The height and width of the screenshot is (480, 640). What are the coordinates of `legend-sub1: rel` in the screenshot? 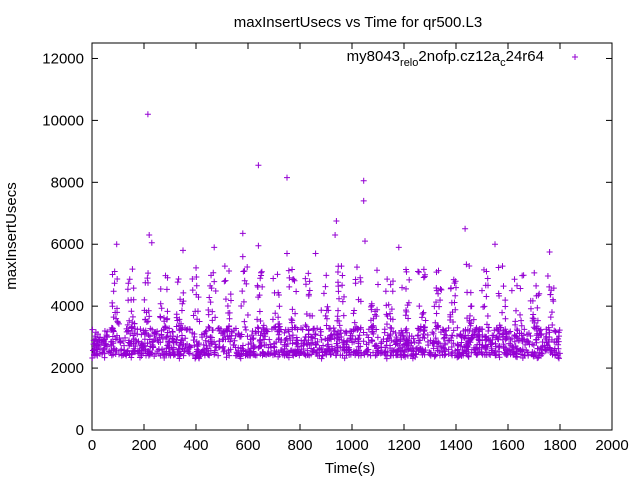 It's located at (406, 63).